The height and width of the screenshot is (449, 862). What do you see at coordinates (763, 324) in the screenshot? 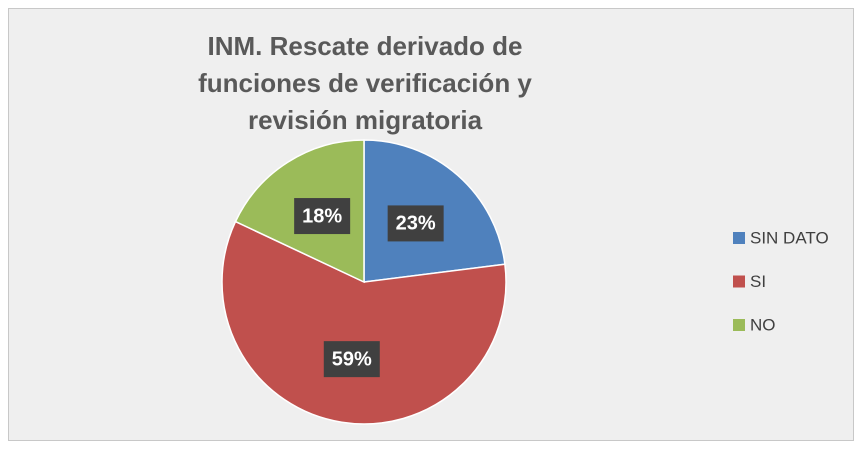
I see `legend-label: NO` at bounding box center [763, 324].